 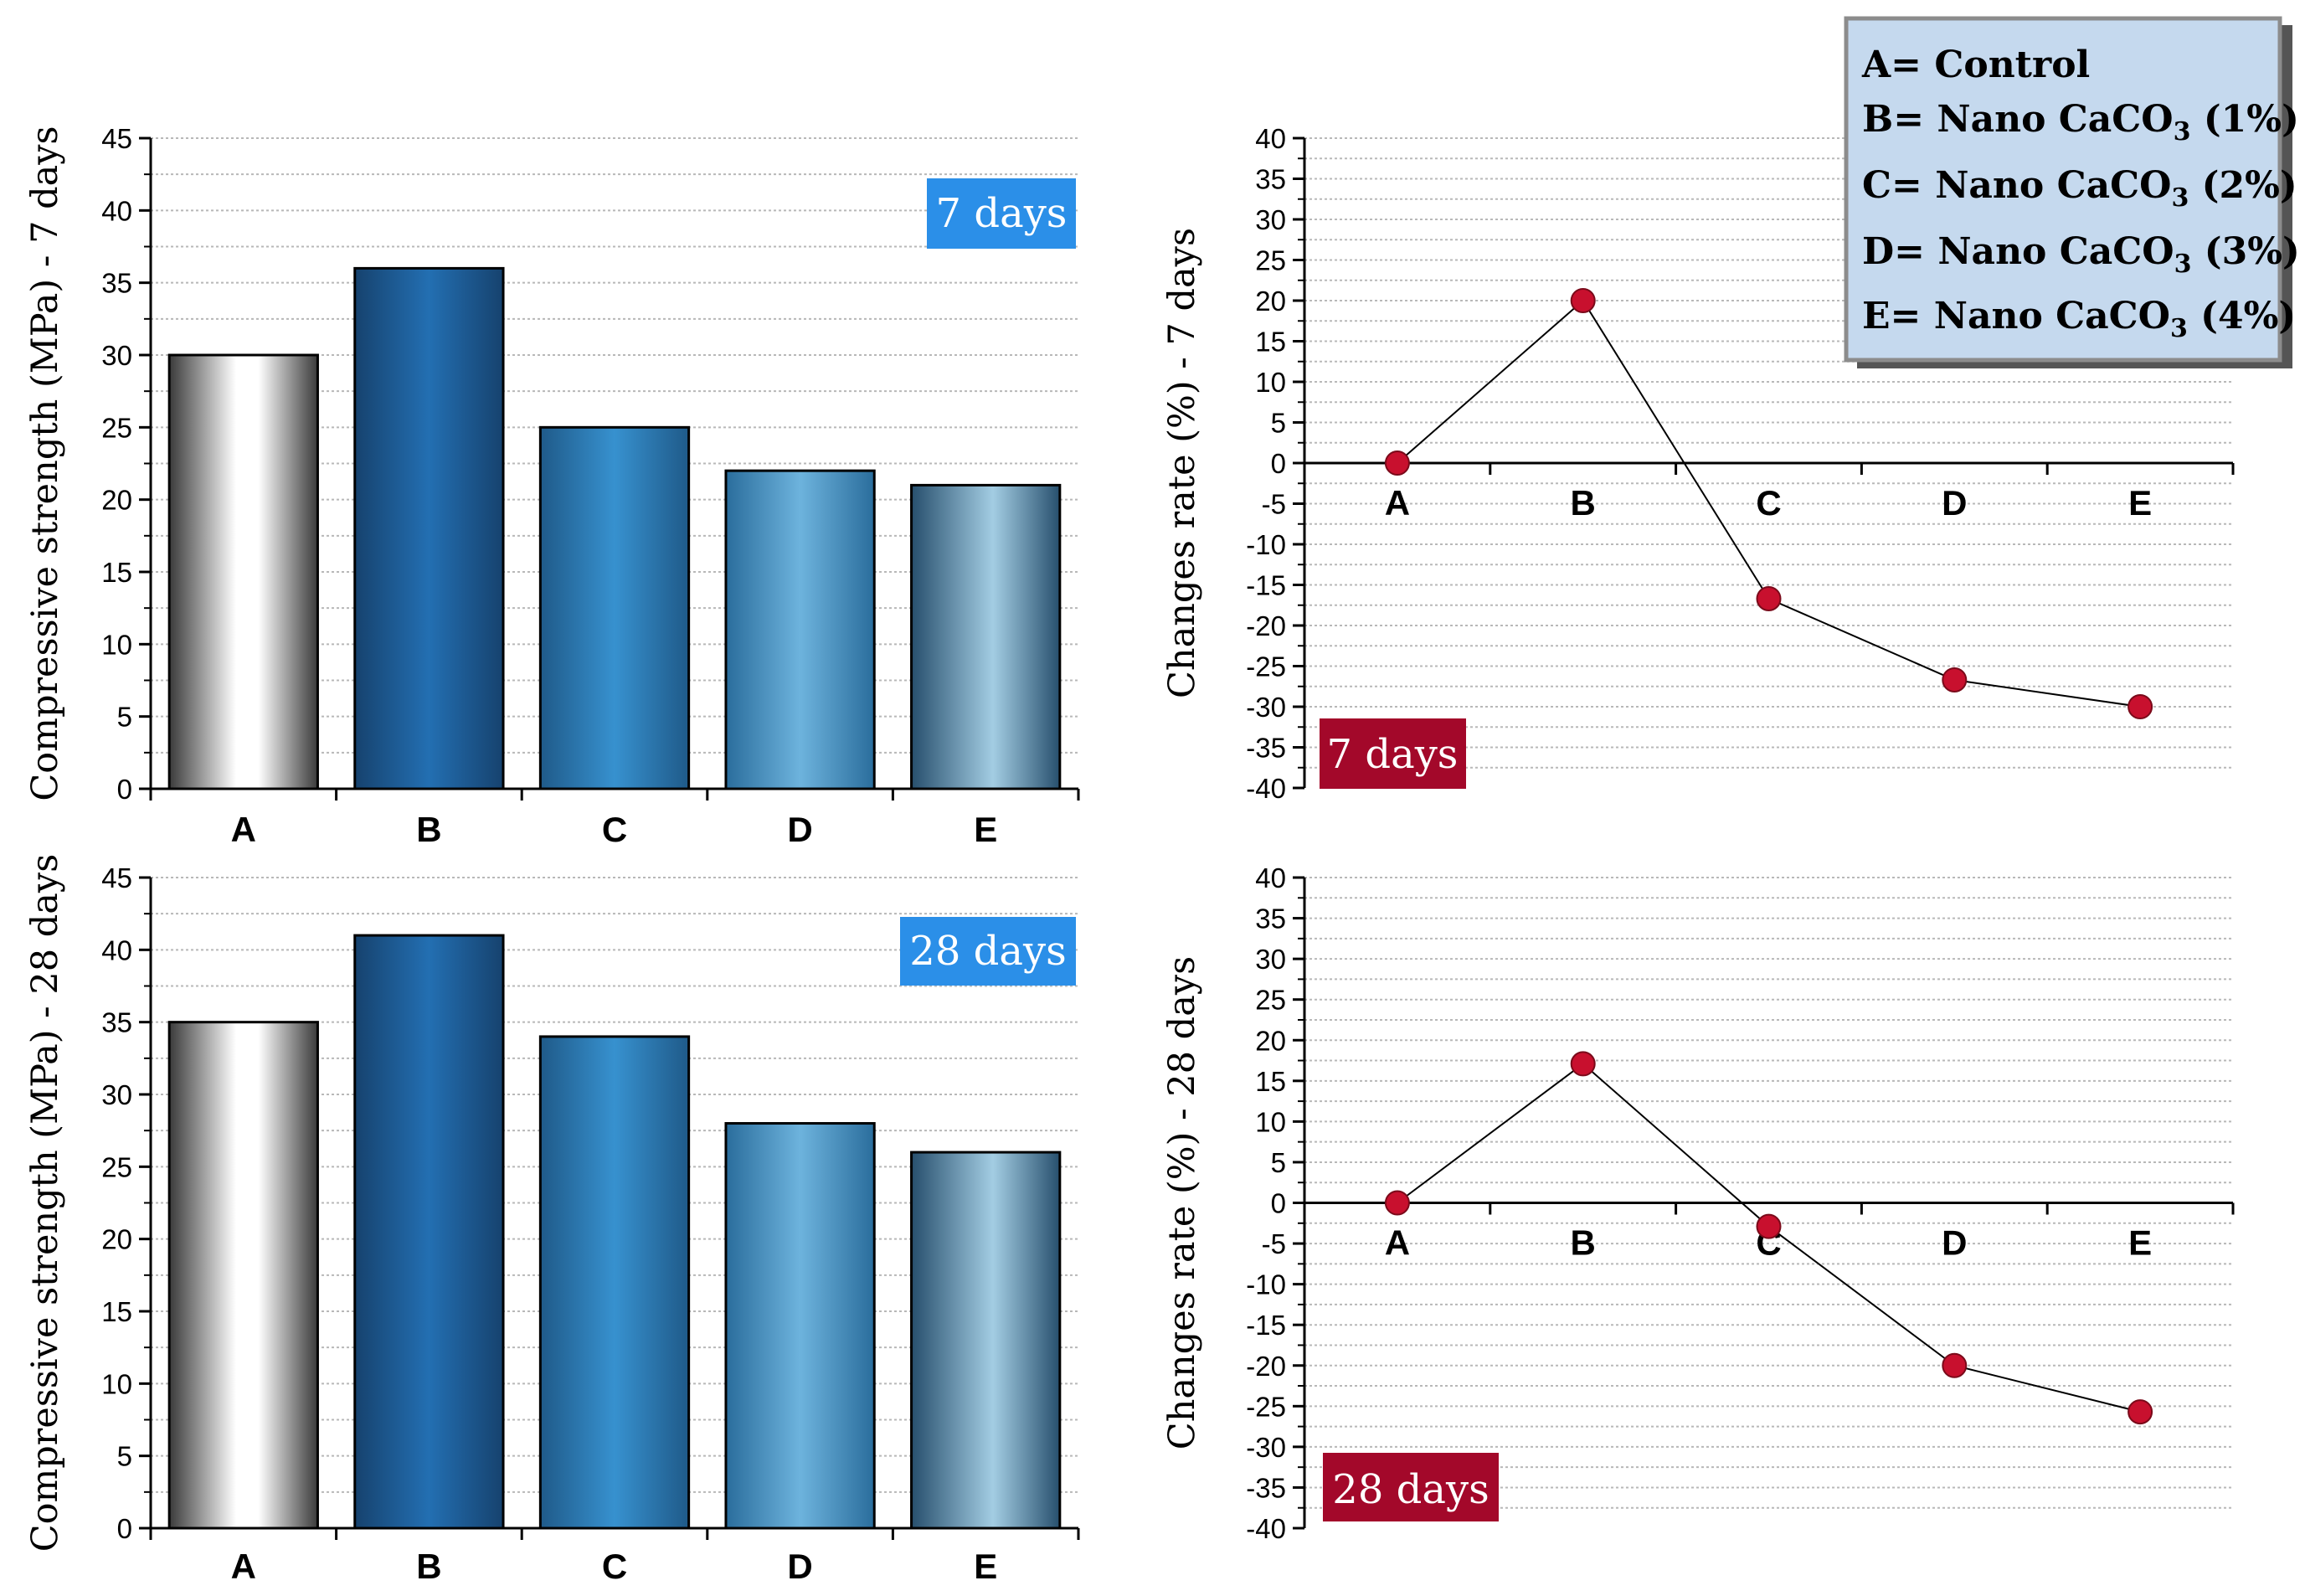 What do you see at coordinates (986, 1340) in the screenshot?
I see `chart-1-bar-E` at bounding box center [986, 1340].